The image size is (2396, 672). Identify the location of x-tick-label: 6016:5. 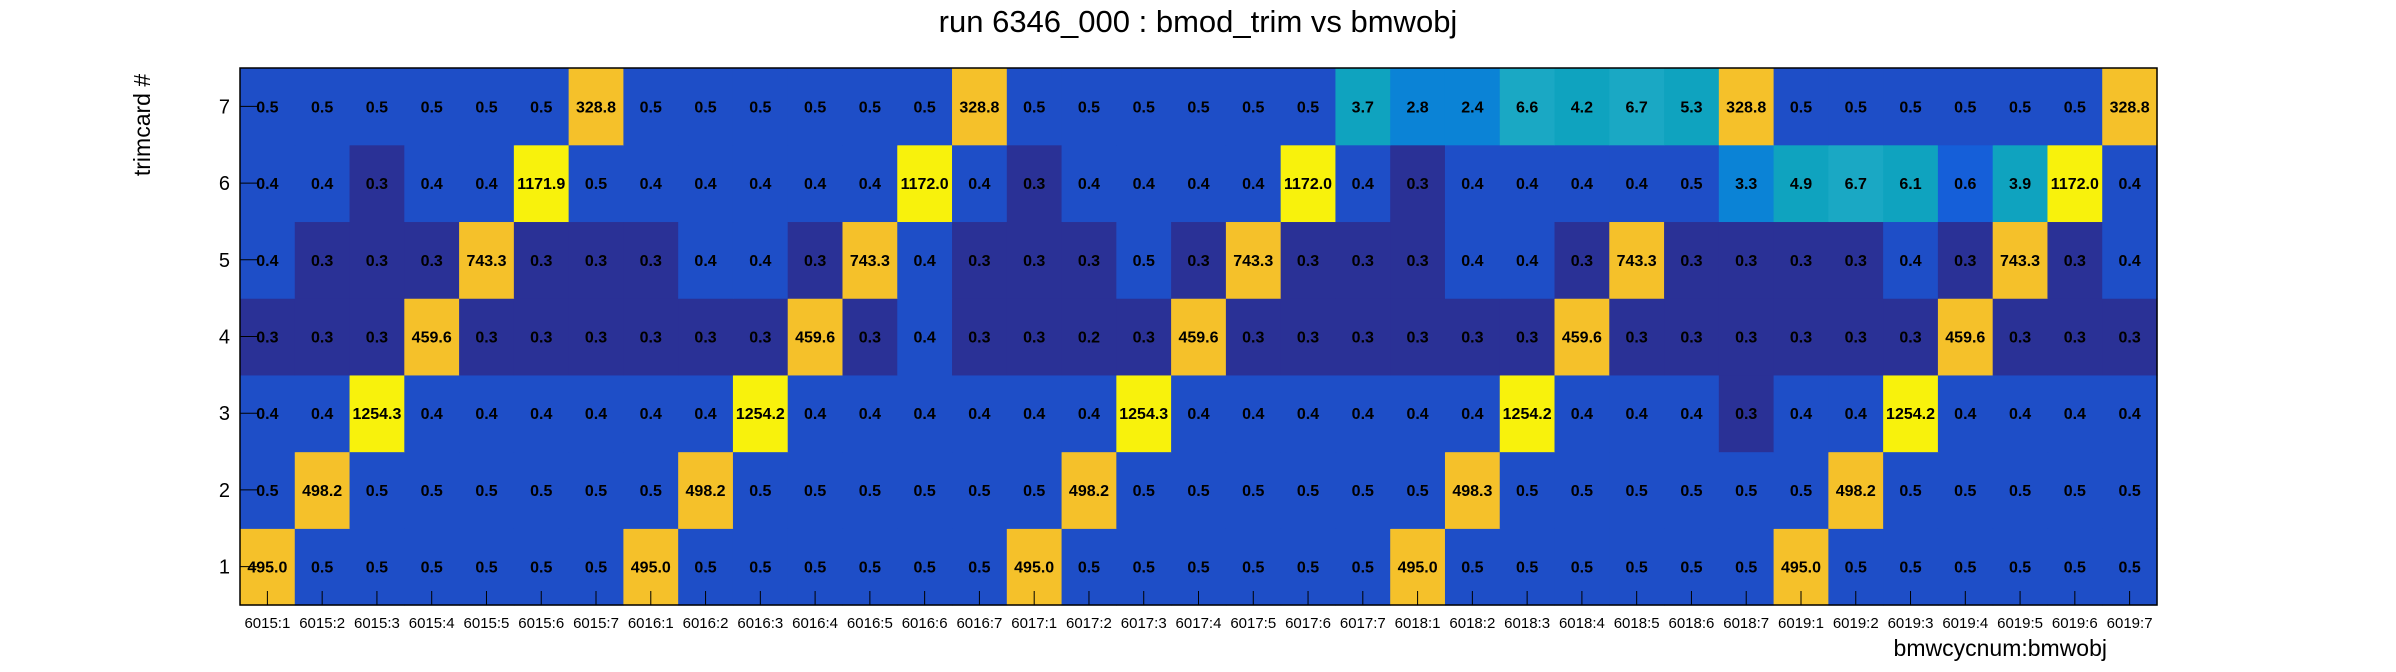
(870, 623).